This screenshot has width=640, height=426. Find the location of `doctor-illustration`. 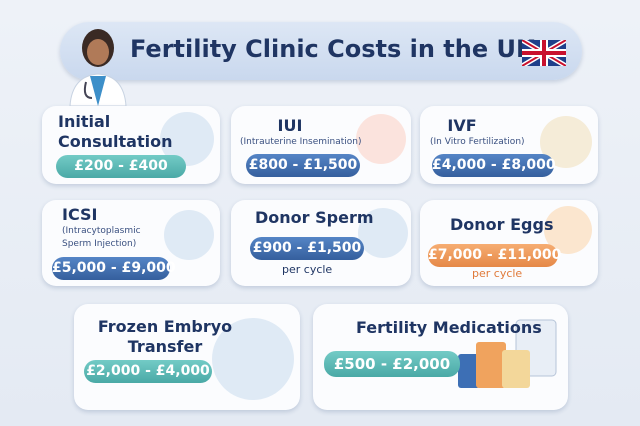

doctor-illustration is located at coordinates (98, 67).